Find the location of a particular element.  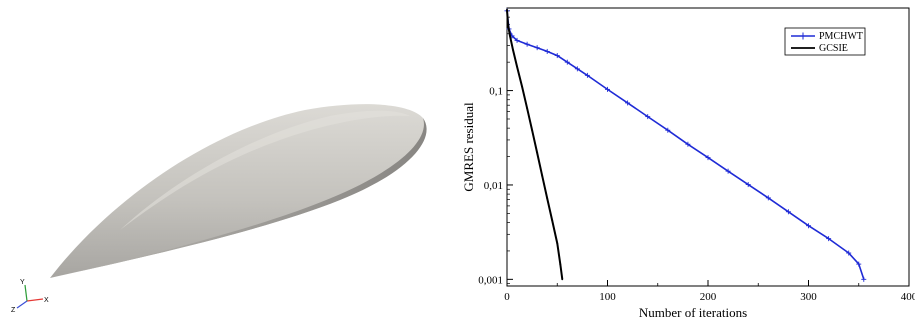

axes-triad: X Y Z is located at coordinates (30, 296).